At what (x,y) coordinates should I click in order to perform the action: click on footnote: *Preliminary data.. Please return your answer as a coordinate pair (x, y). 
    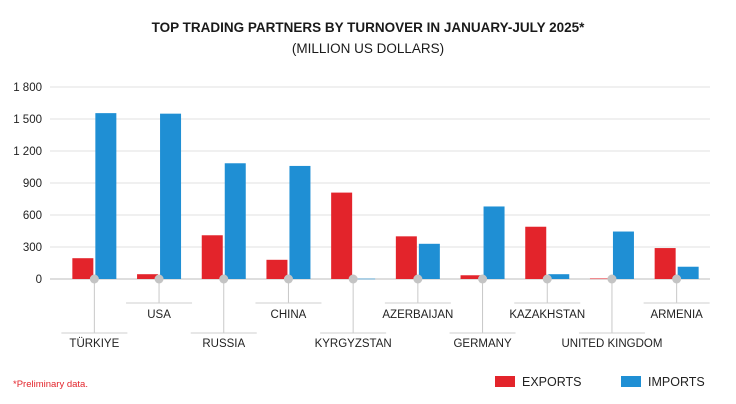
    Looking at the image, I should click on (50, 384).